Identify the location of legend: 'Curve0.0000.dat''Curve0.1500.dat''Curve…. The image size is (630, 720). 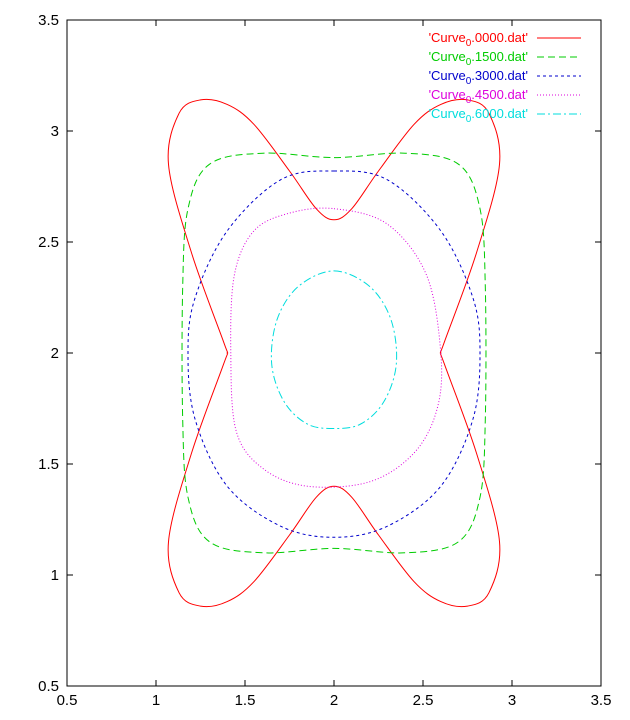
(505, 77).